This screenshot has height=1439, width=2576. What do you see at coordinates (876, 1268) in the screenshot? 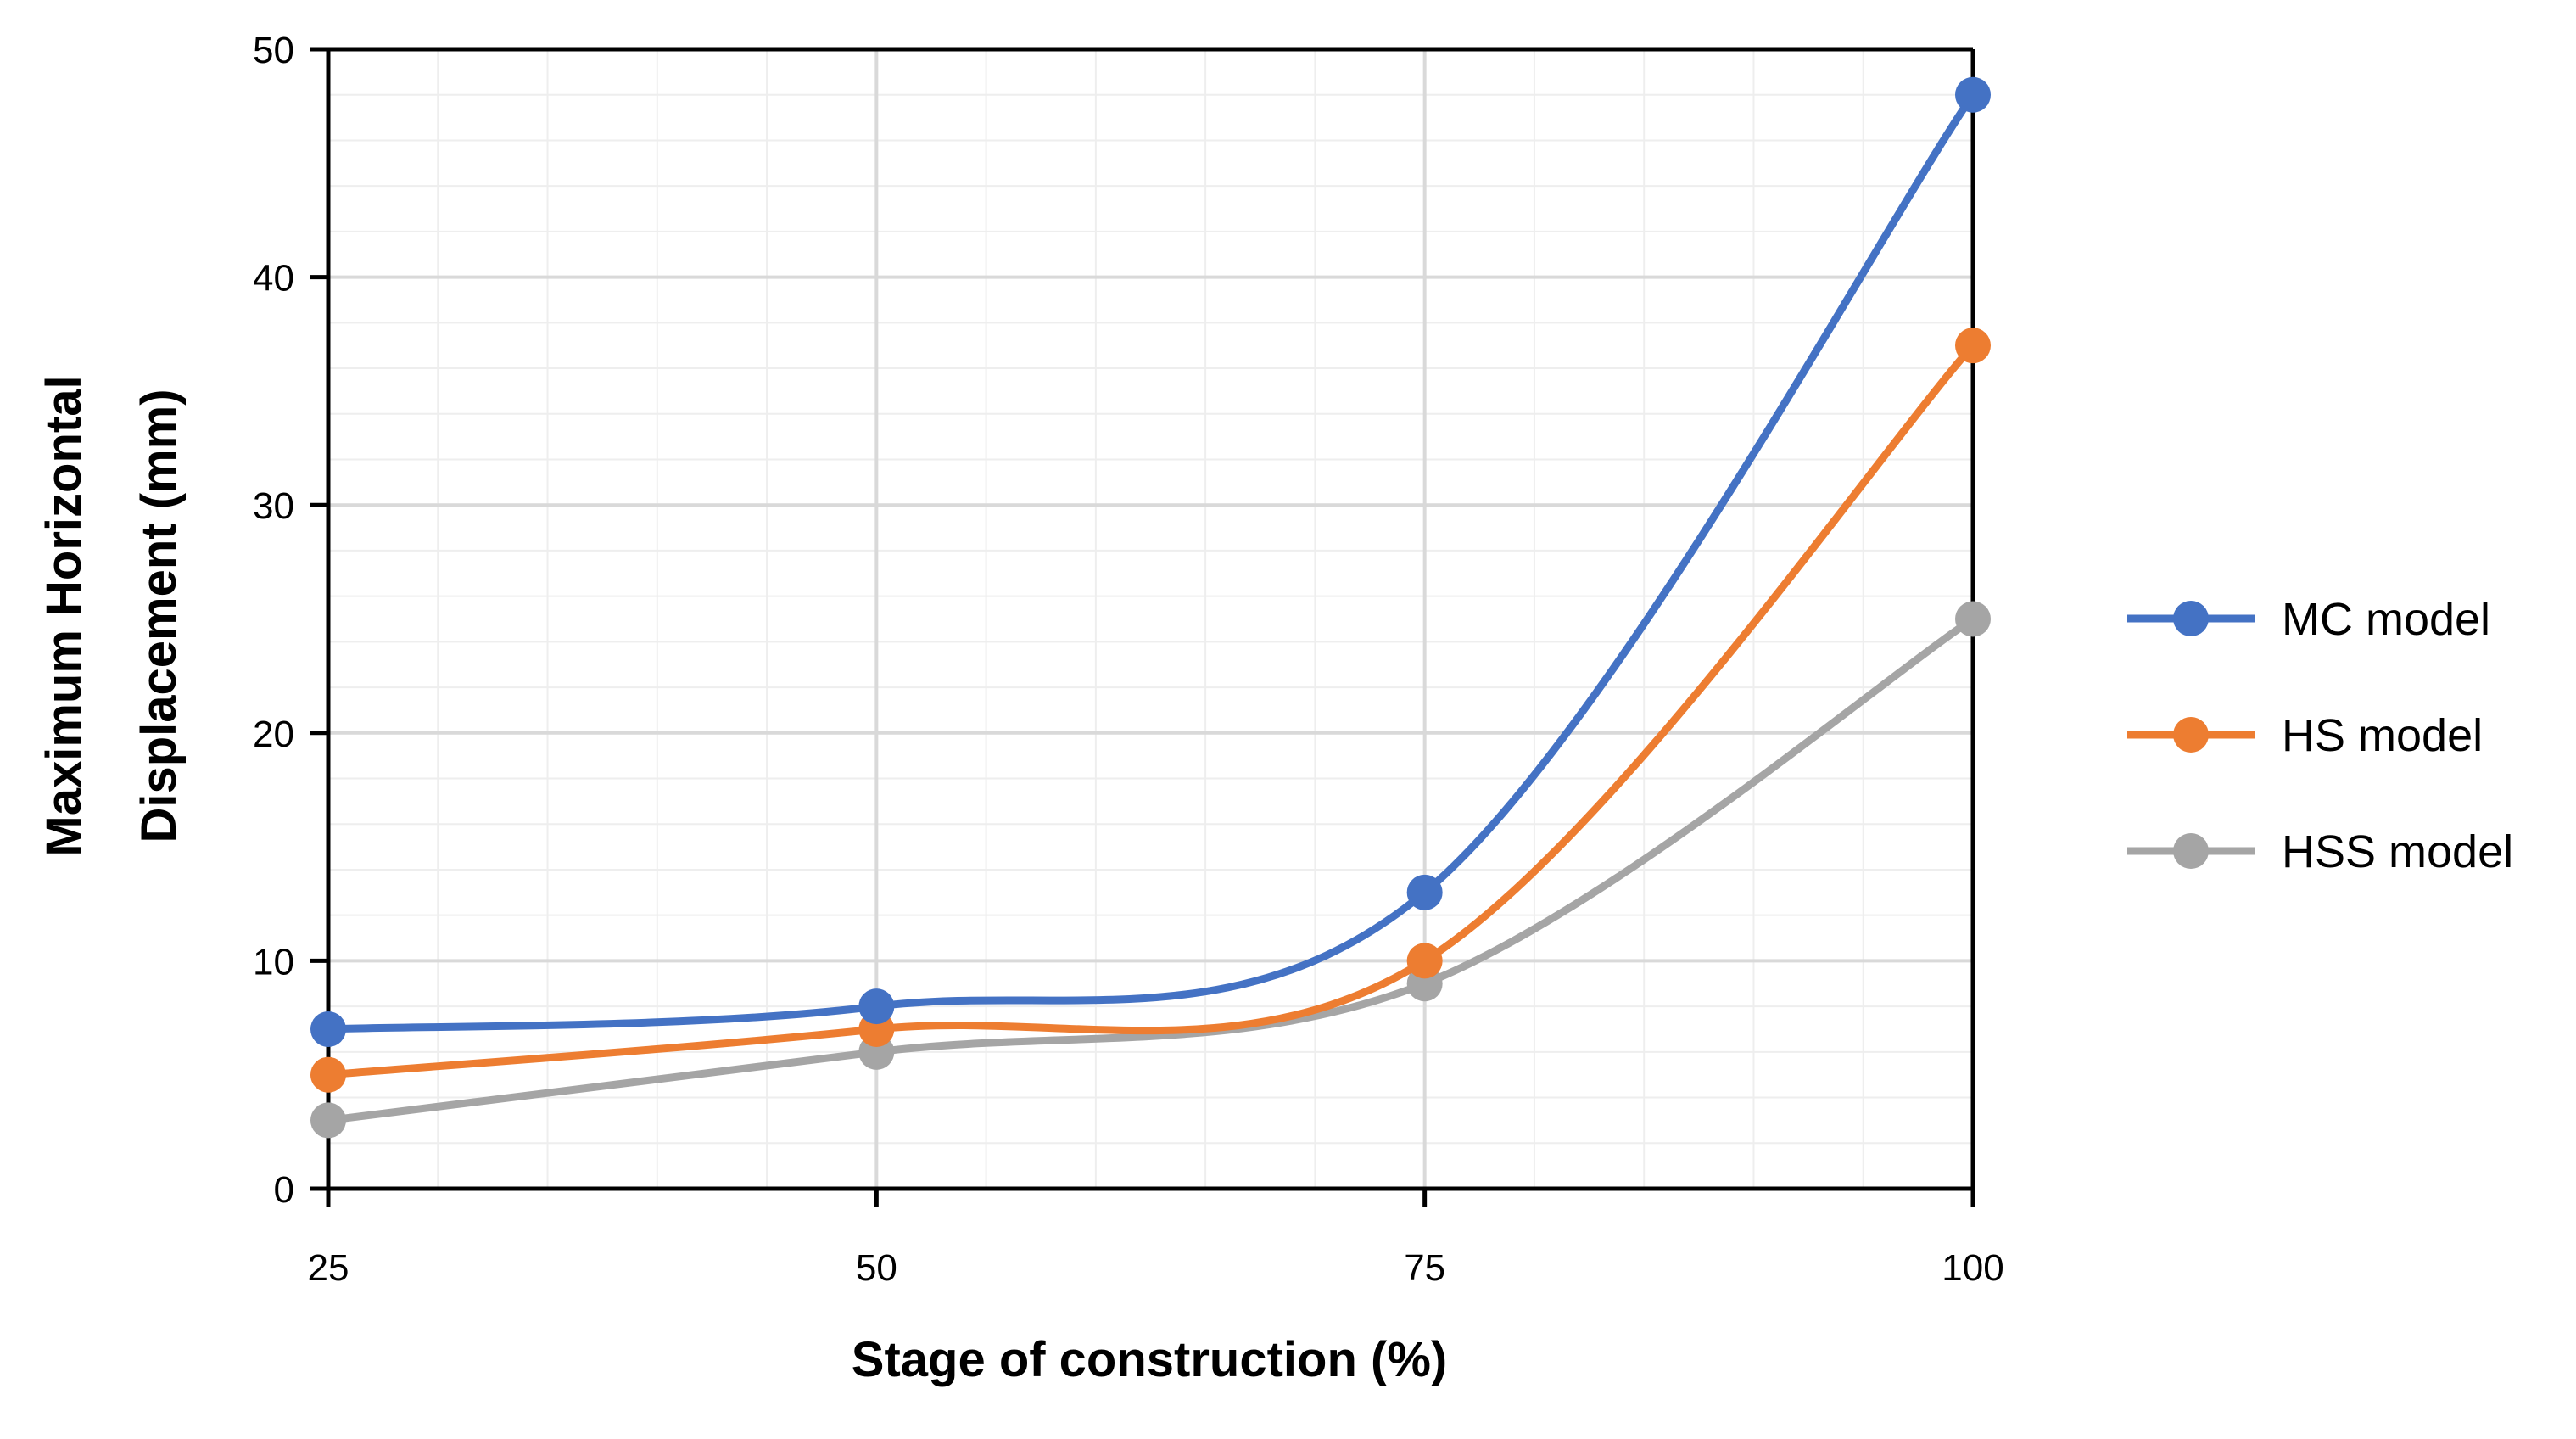
I see `x-tick-label: 50` at bounding box center [876, 1268].